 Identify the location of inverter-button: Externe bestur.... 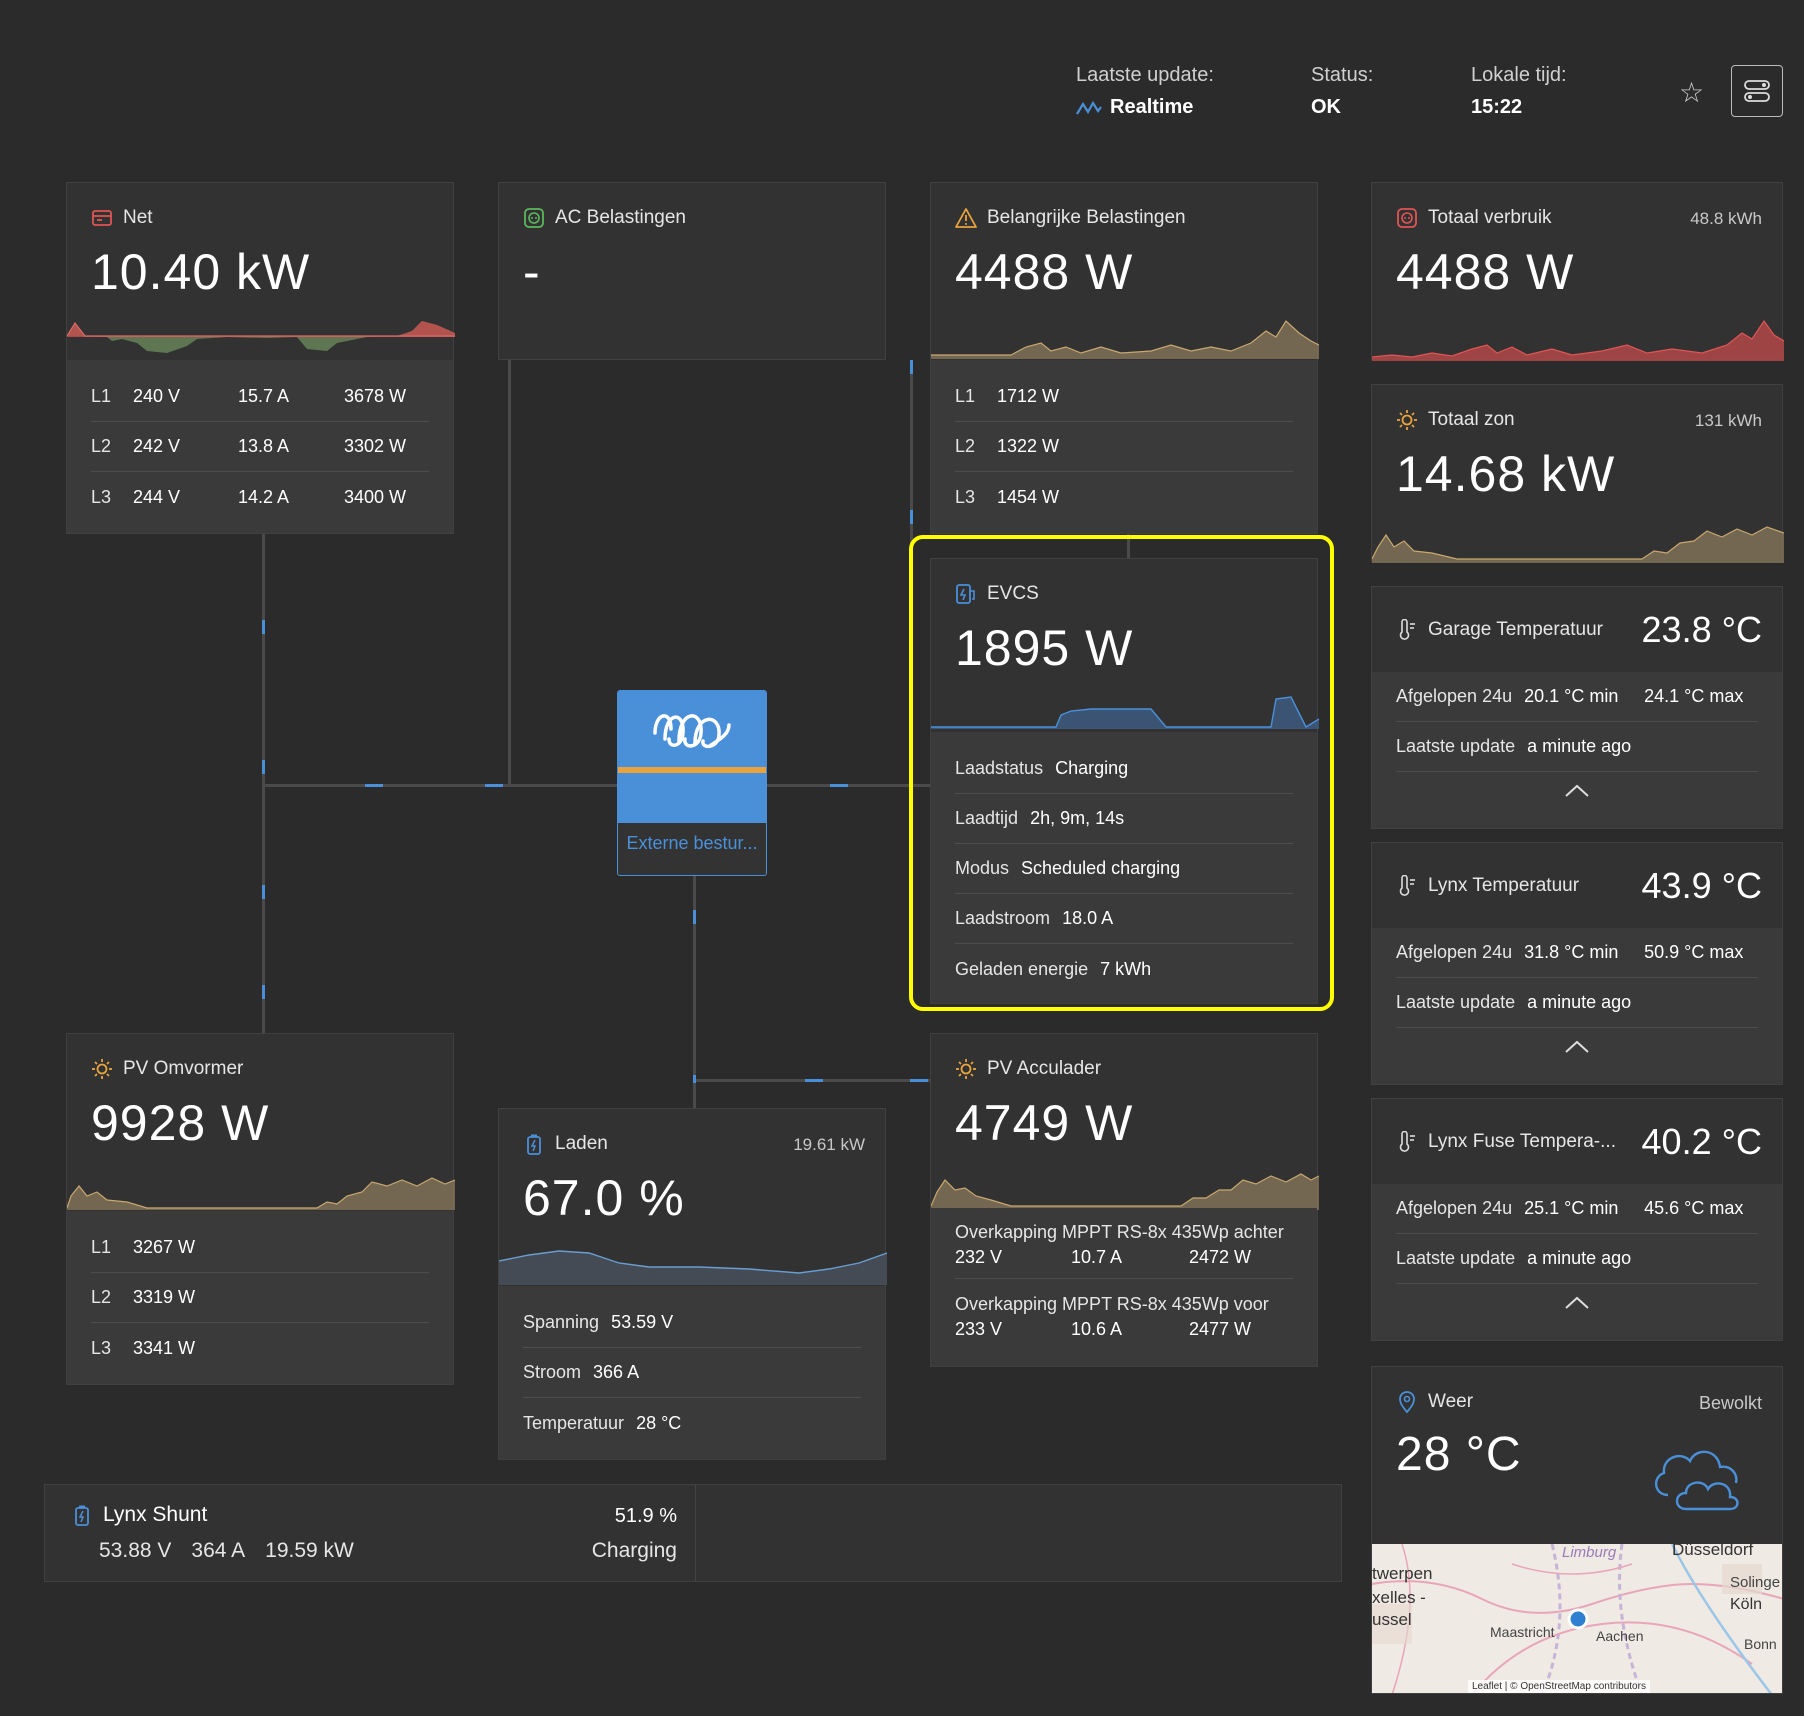
(692, 783).